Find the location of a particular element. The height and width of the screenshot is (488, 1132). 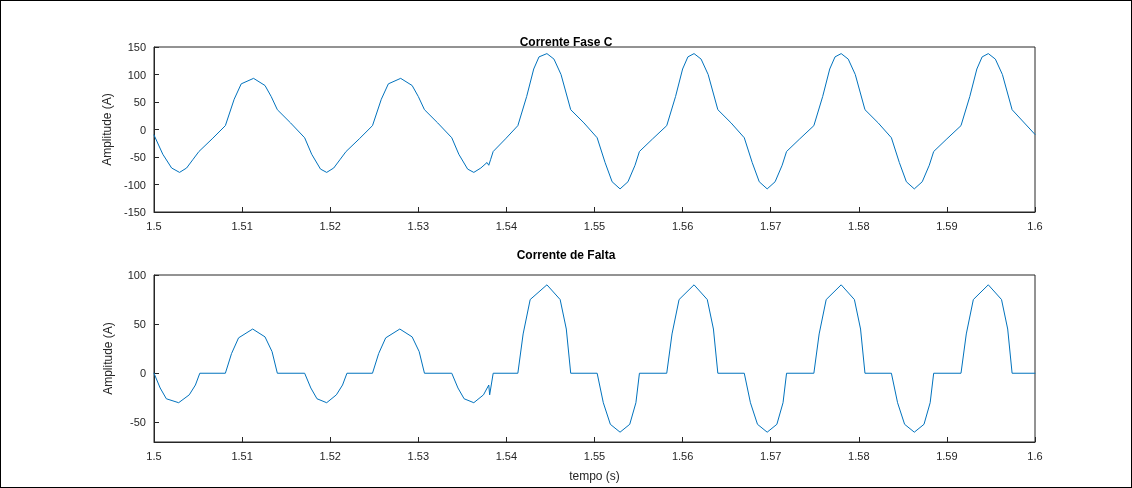

chart-title: Corrente de Falta is located at coordinates (566, 255).